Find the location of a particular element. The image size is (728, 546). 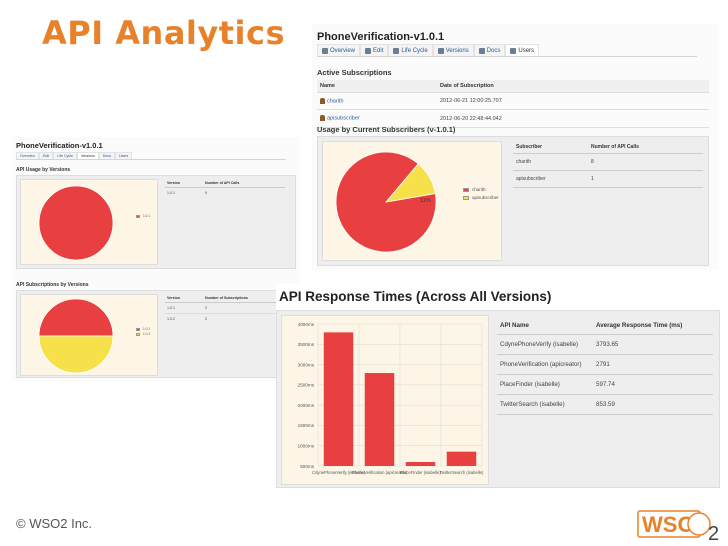

subscription-count: 2 is located at coordinates (206, 319).